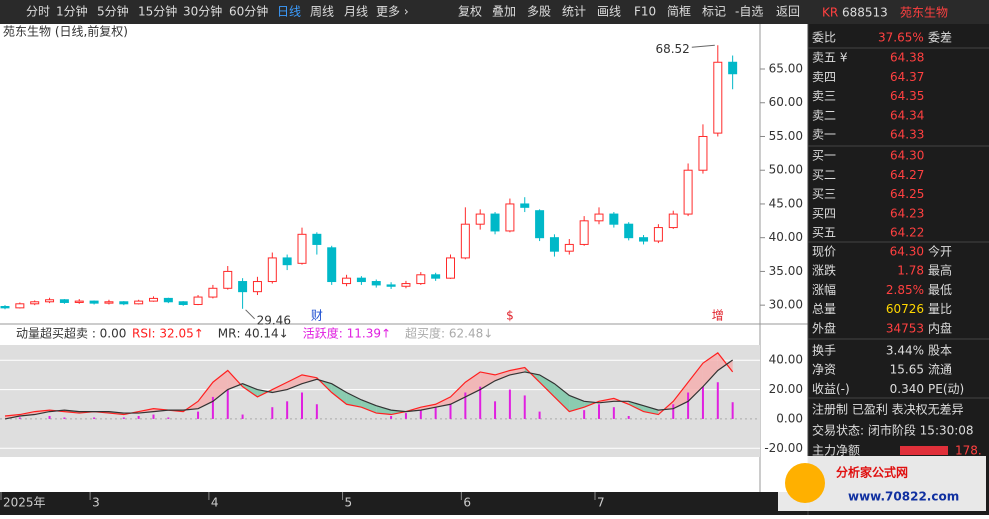  What do you see at coordinates (714, 12) in the screenshot?
I see `toolbar-item: 标记` at bounding box center [714, 12].